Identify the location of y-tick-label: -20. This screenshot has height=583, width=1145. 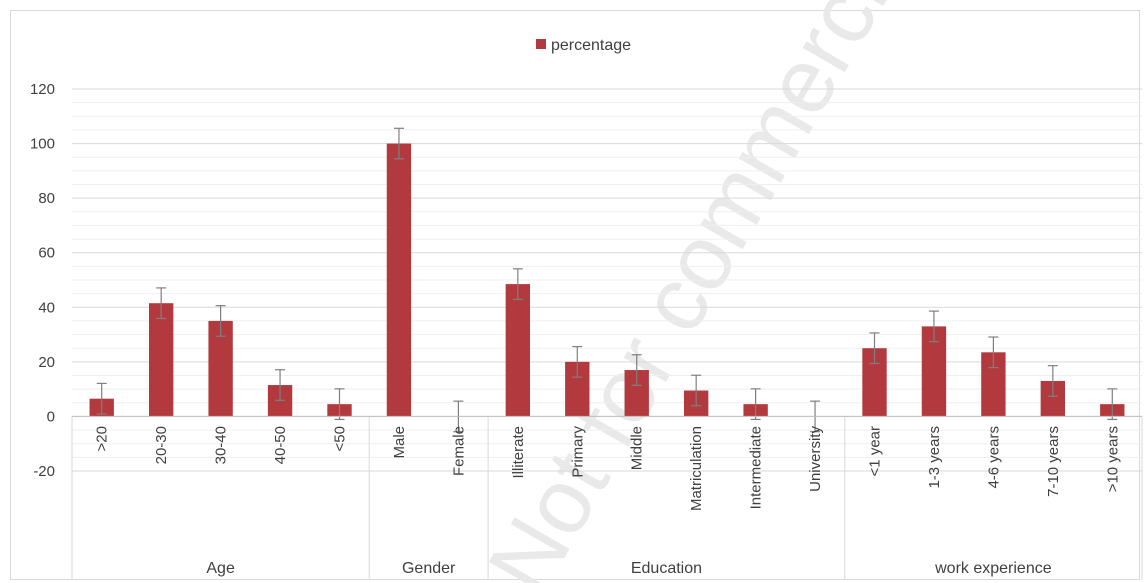
(44, 471).